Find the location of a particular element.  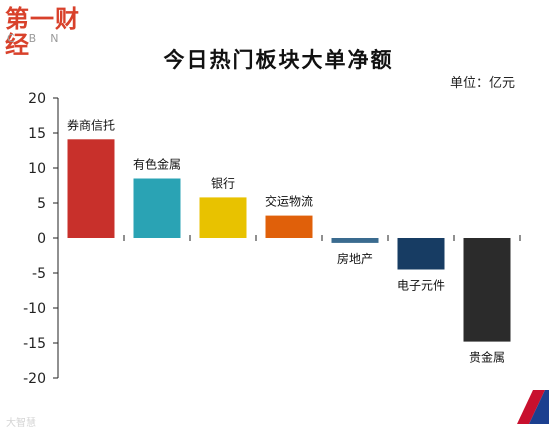

category-label: 银行 is located at coordinates (223, 183).